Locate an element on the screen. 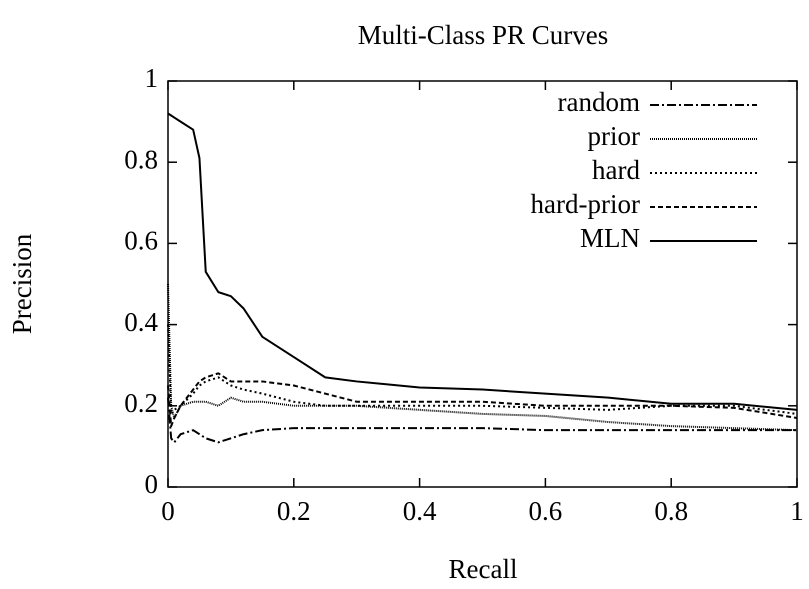  legend-label: MLN is located at coordinates (610, 238).